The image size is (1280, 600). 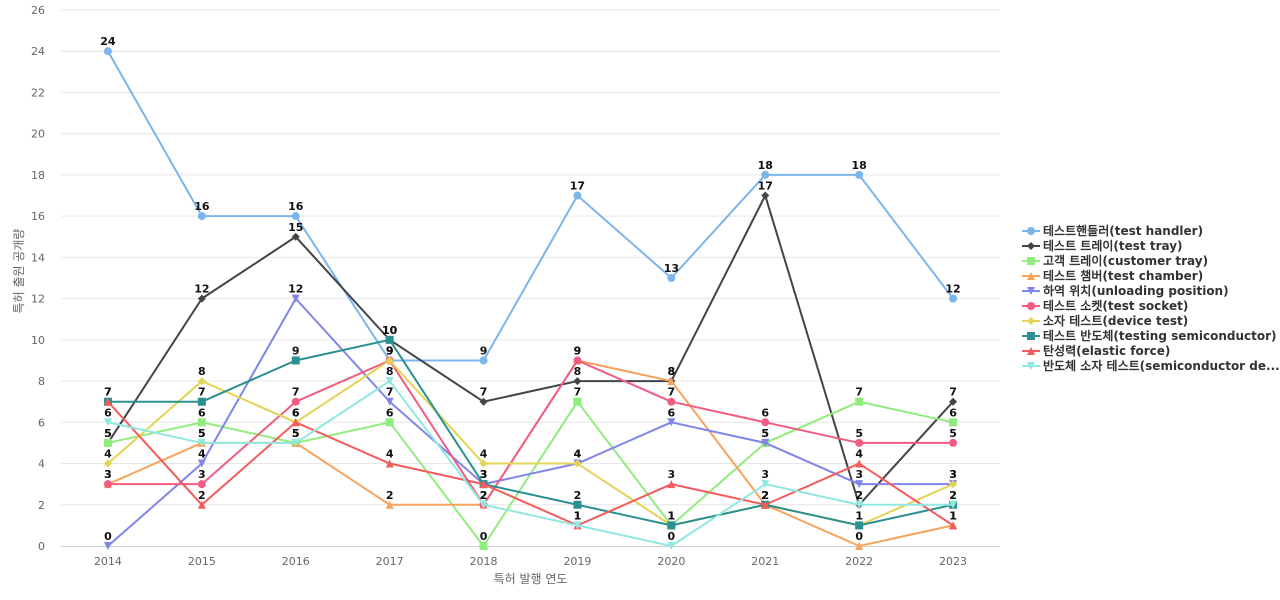 I want to click on y-tick-label: 14, so click(x=38, y=257).